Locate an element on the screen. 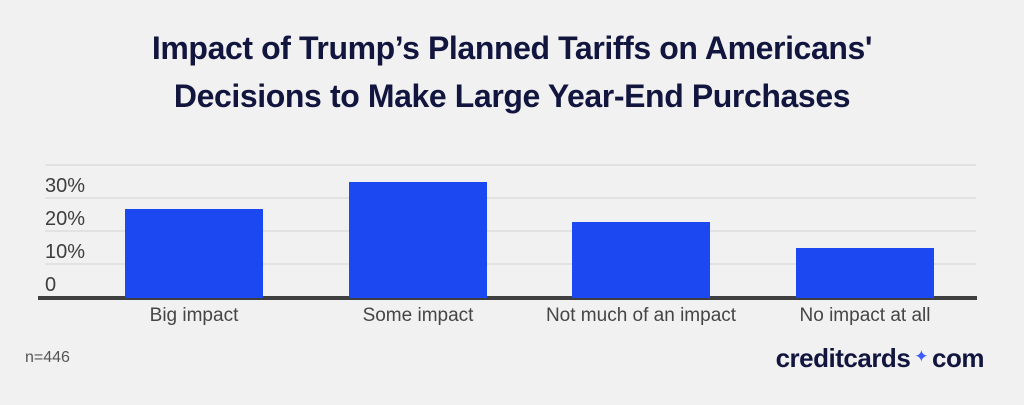 This screenshot has width=1024, height=405. y-tick-label: 20% is located at coordinates (65, 219).